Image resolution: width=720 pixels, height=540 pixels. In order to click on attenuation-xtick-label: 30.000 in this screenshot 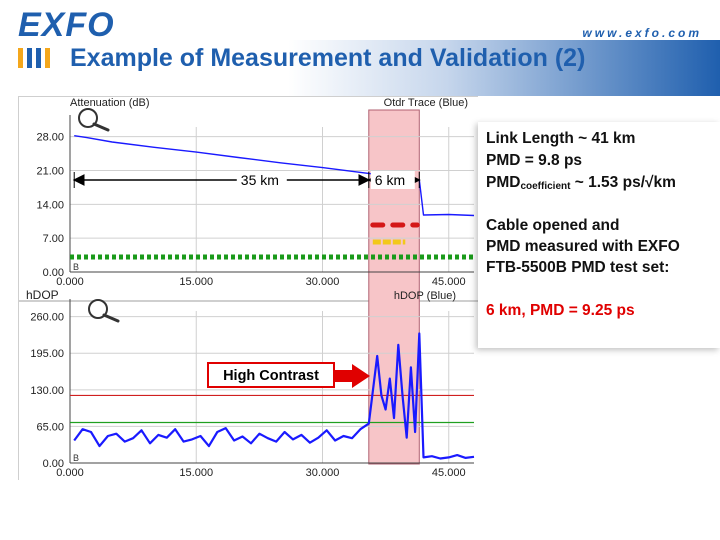, I will do `click(323, 282)`.